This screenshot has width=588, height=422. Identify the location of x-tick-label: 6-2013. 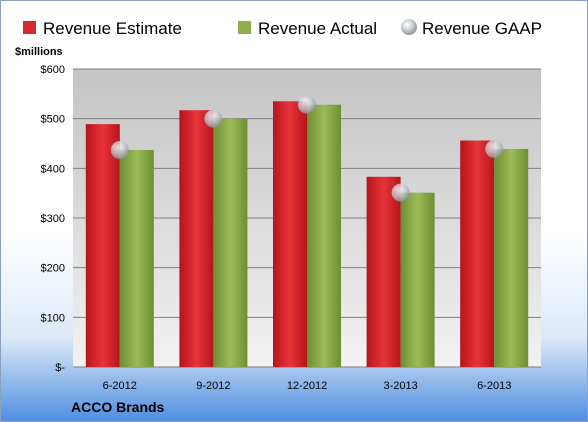
(494, 386).